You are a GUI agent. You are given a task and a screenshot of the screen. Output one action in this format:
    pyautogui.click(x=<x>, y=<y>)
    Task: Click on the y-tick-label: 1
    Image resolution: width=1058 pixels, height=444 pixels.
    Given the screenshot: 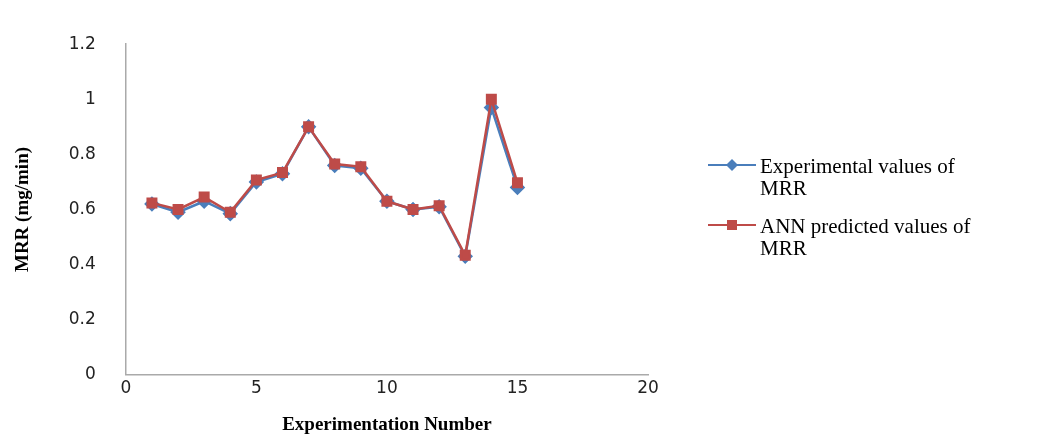 What is the action you would take?
    pyautogui.click(x=90, y=97)
    